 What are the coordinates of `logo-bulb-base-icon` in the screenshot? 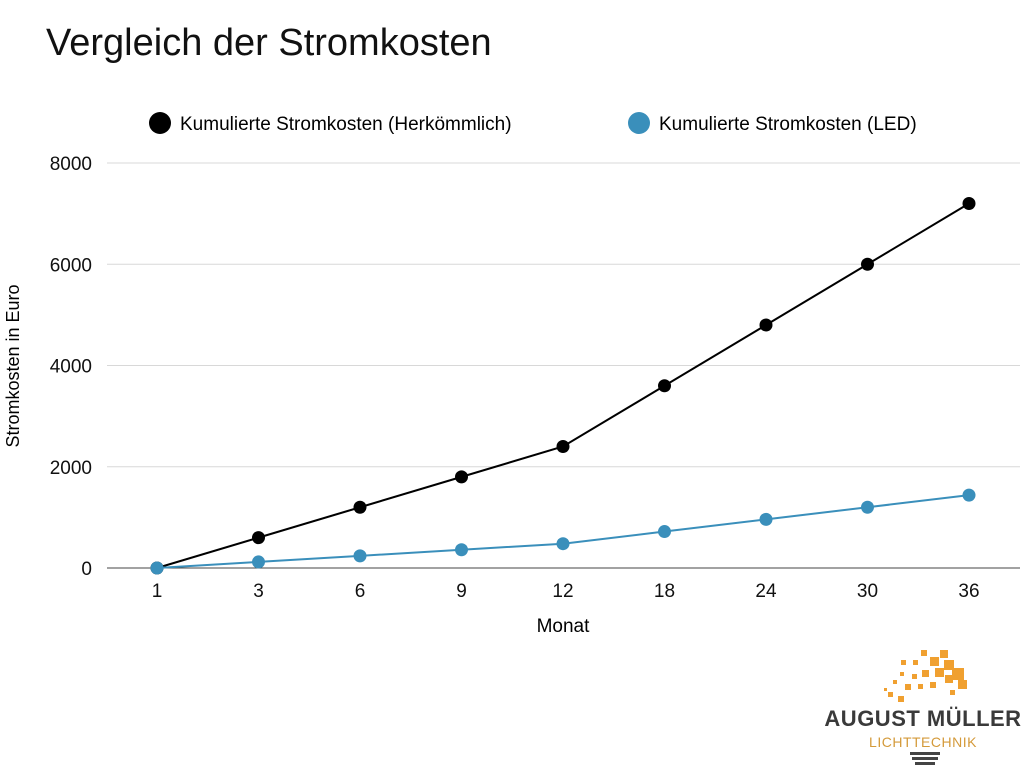 It's located at (925, 758).